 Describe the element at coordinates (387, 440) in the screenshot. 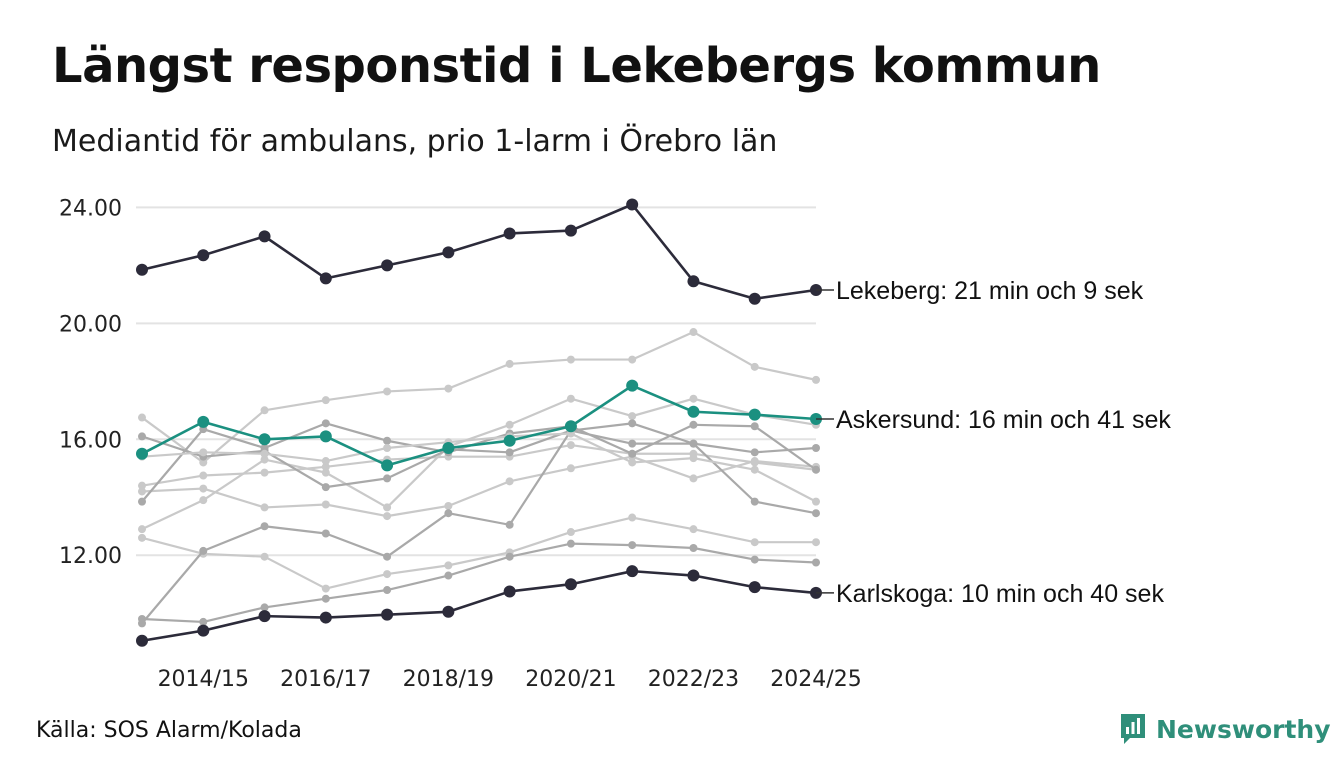

I see `background-series-9-point` at that location.